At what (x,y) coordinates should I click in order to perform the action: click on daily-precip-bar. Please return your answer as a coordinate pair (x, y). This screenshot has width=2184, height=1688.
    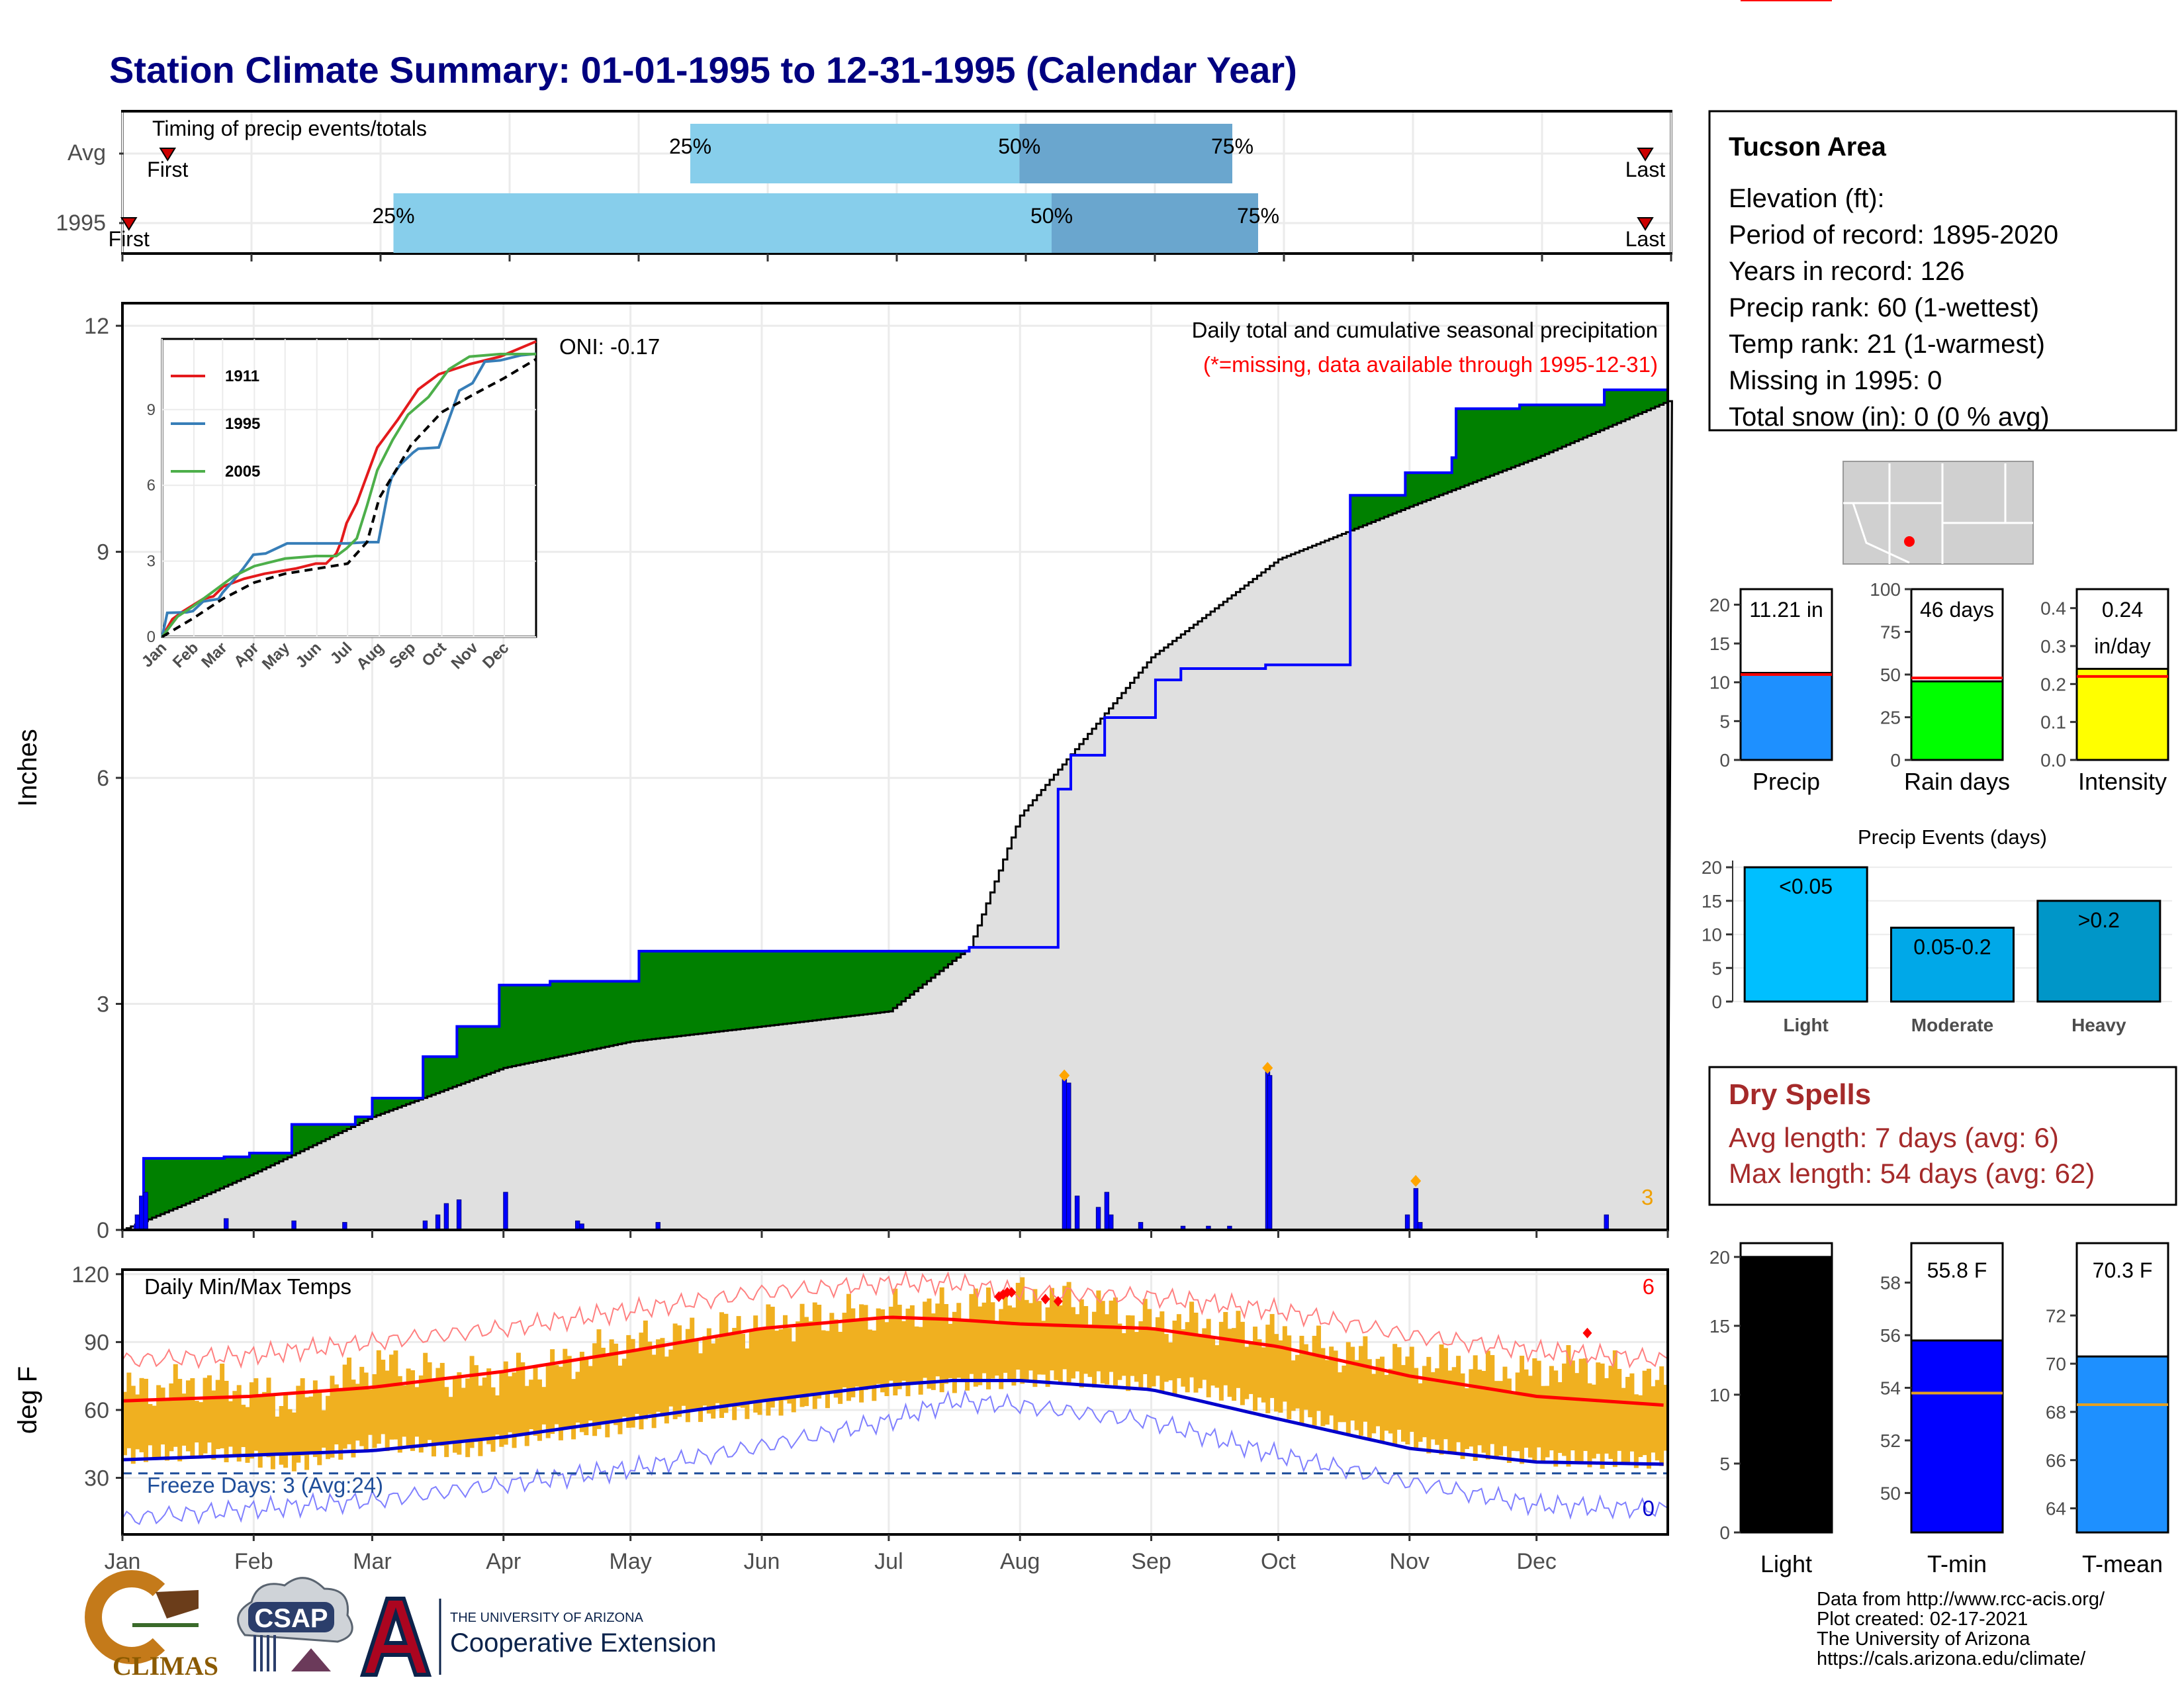
    Looking at the image, I should click on (506, 1211).